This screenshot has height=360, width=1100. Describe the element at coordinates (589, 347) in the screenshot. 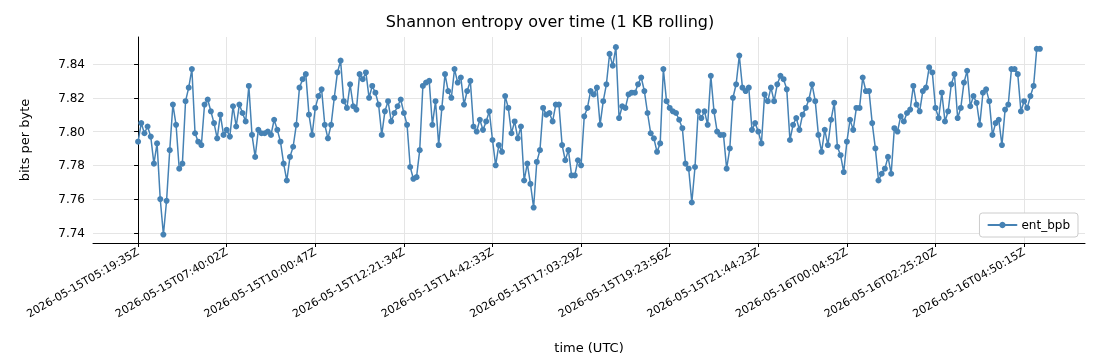

I see `x-axis-title: time (UTC)` at that location.